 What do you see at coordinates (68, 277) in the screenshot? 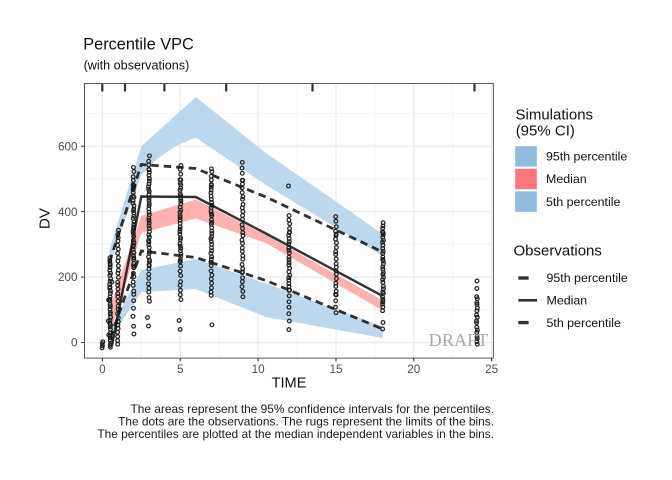
I see `svg-text: 200` at bounding box center [68, 277].